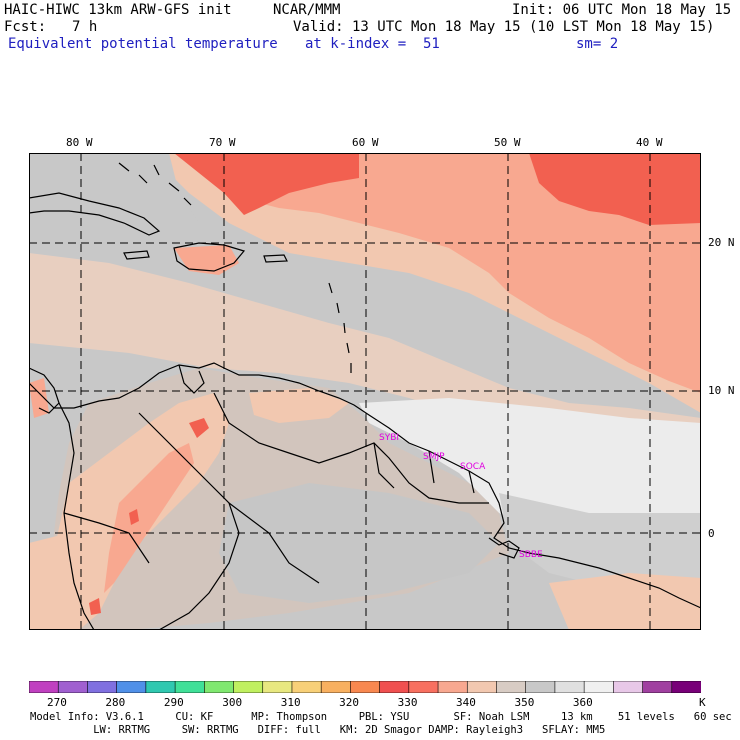 The image size is (740, 740). I want to click on lat-label-20n: 20 N, so click(721, 242).